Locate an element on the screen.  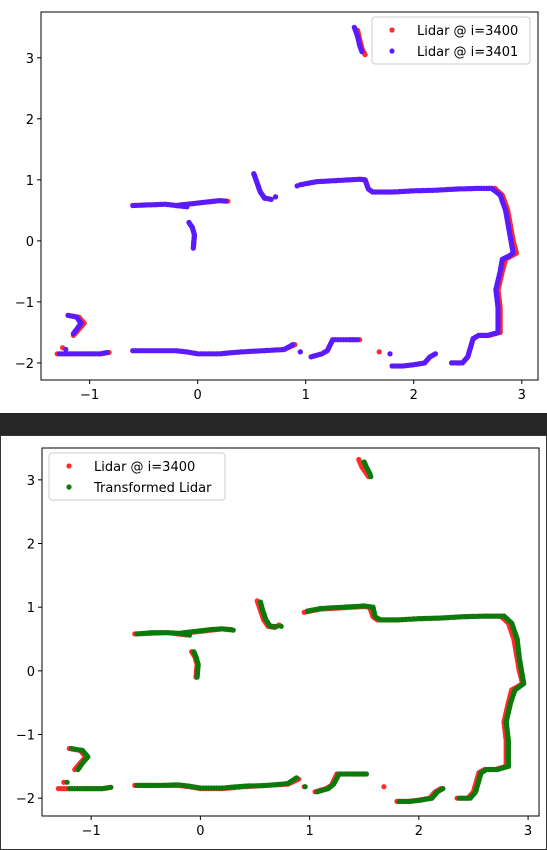
legend: Lidar @ i=3400 Transformed Lidar is located at coordinates (137, 476).